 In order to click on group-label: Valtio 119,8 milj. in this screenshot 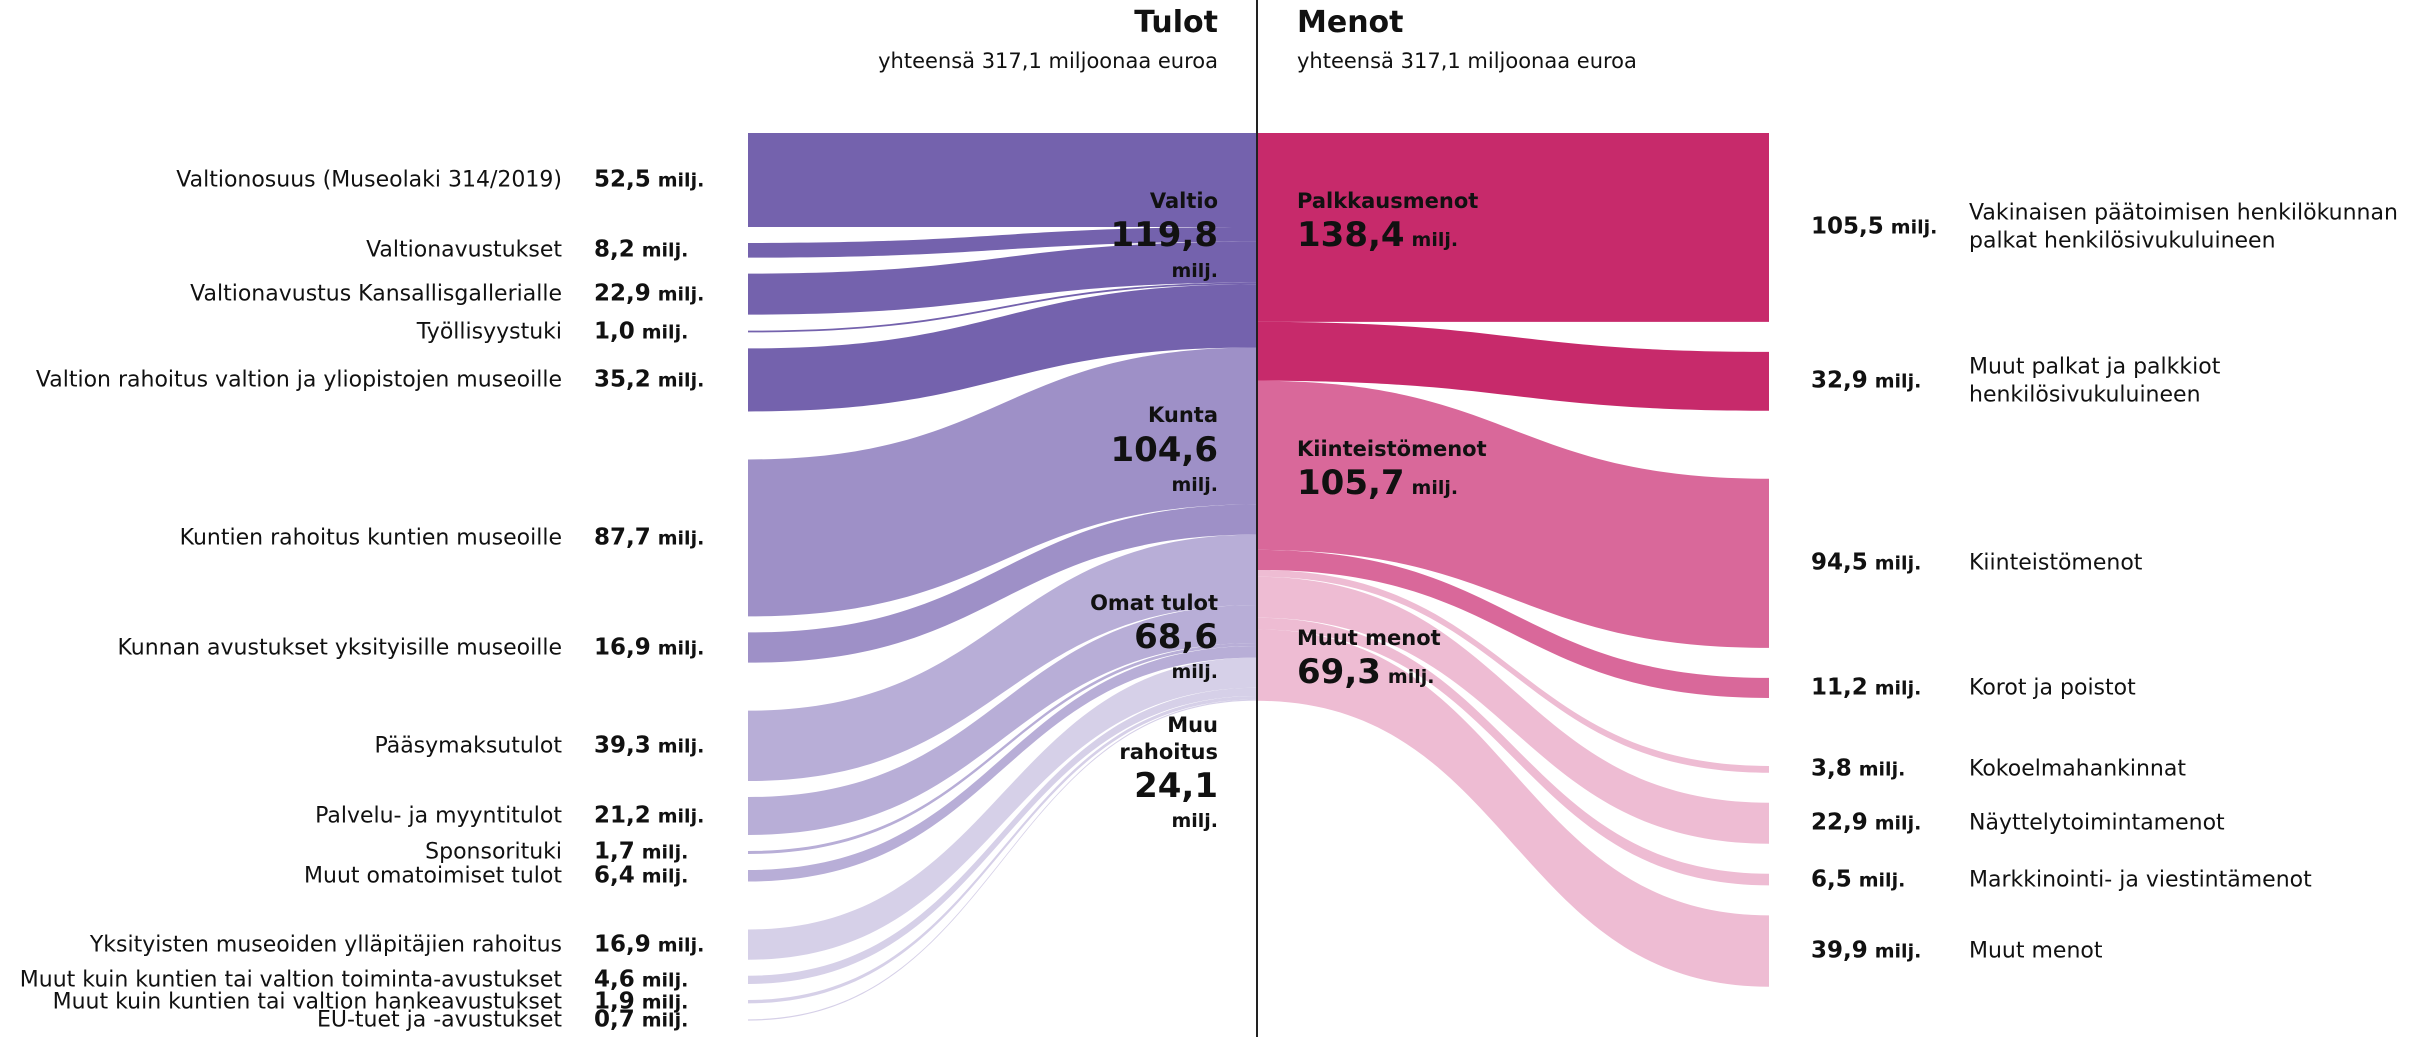, I will do `click(1153, 236)`.